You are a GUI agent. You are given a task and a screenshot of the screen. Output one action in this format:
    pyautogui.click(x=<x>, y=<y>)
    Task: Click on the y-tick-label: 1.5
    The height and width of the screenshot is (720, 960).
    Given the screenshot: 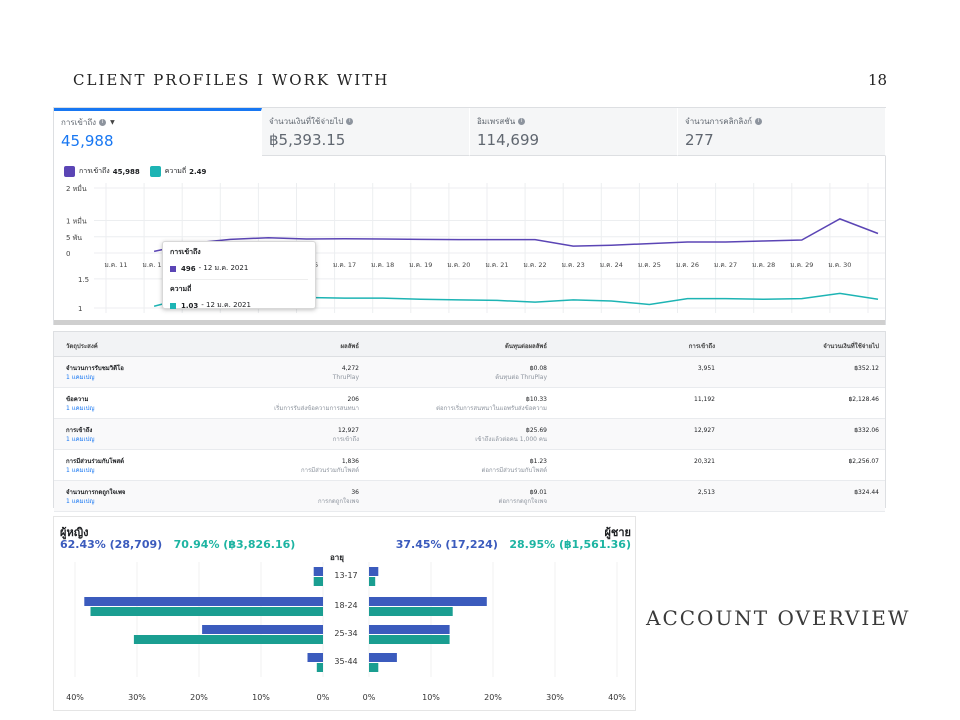 What is the action you would take?
    pyautogui.click(x=83, y=280)
    